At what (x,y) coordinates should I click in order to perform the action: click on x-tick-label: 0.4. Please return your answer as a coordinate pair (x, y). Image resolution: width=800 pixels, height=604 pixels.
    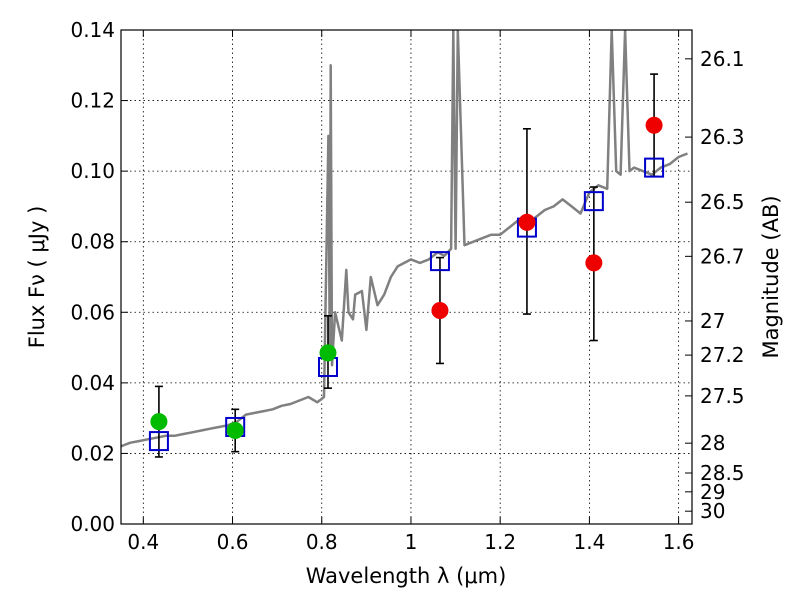
    Looking at the image, I should click on (143, 542).